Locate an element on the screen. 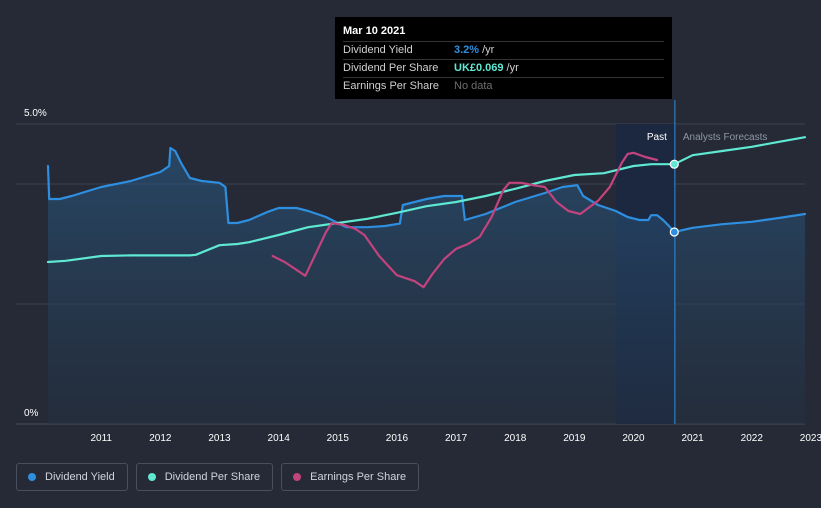 This screenshot has height=508, width=821. tooltip-value: 3.2% is located at coordinates (467, 50).